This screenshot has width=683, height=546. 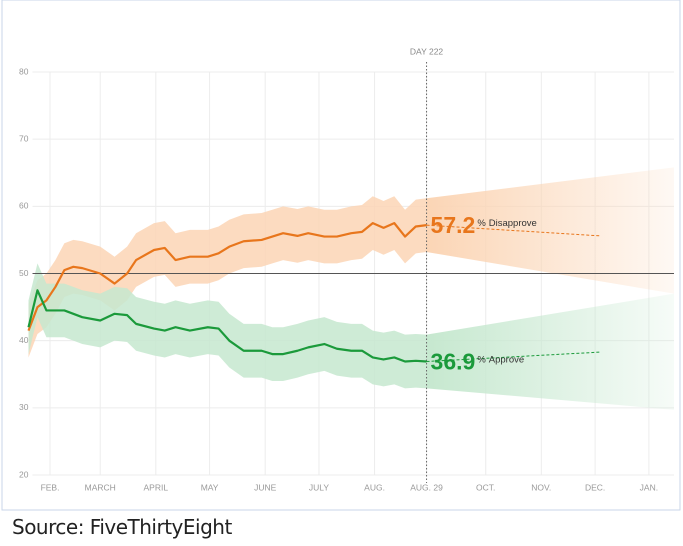 I want to click on end-value-label: 57.2, so click(x=453, y=225).